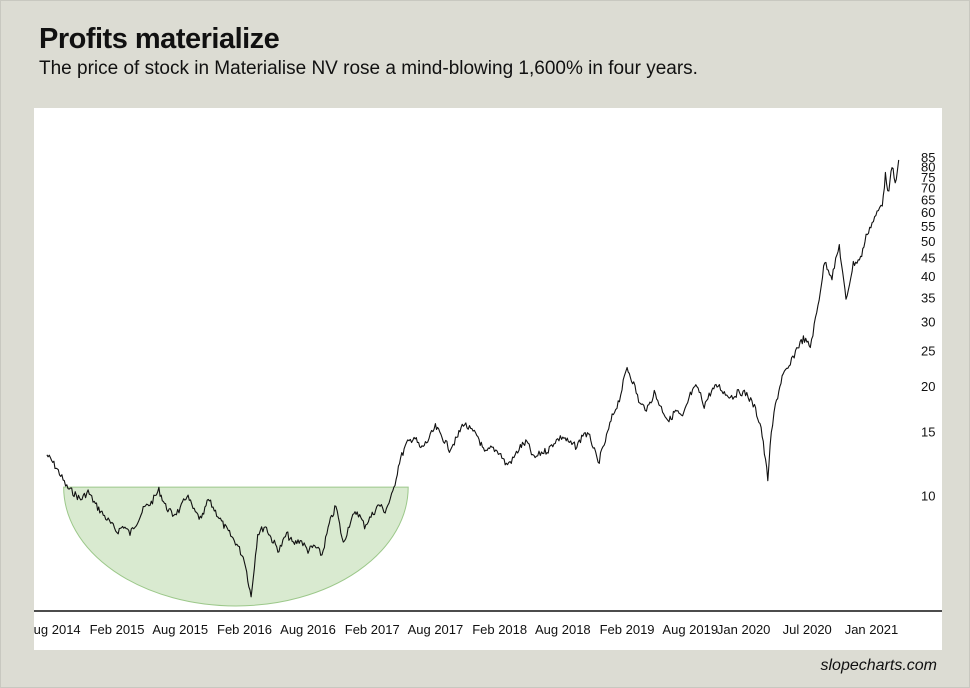  I want to click on y-tick-label: 55, so click(928, 226).